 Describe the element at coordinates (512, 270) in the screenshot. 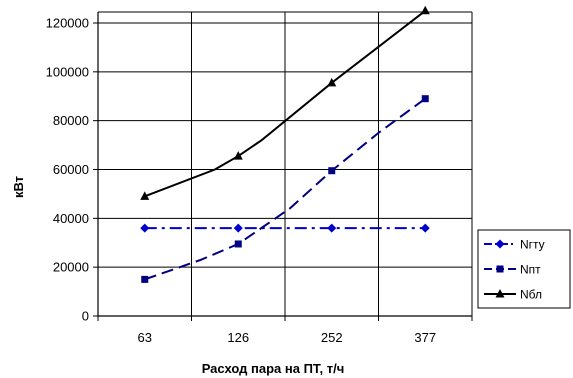

I see `legend-entry: Nпт` at that location.